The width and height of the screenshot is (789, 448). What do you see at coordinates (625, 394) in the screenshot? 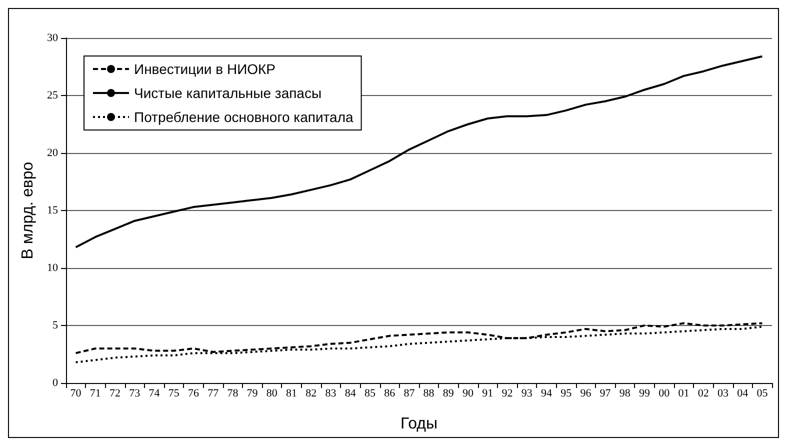
I see `x-tick-label: 98` at bounding box center [625, 394].